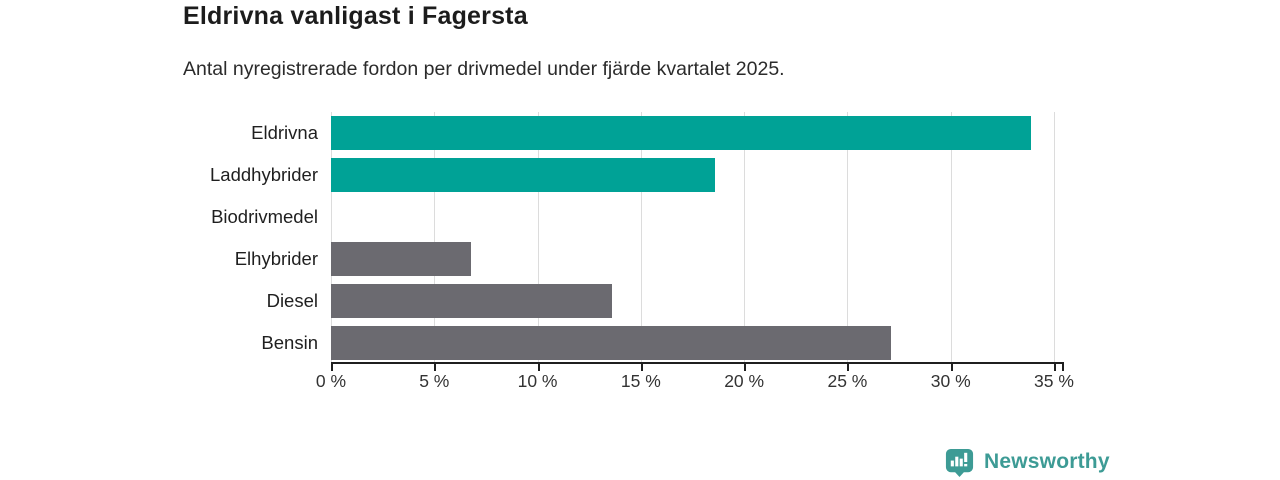  Describe the element at coordinates (401, 259) in the screenshot. I see `bar-elhybrider` at that location.